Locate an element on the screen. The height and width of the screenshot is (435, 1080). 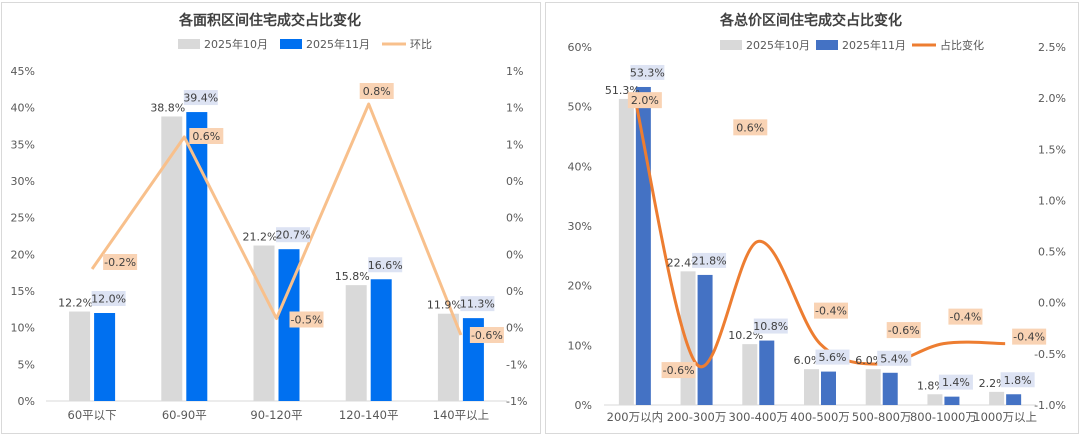
chart-title: 各总价区间住宅成交占比变化 is located at coordinates (810, 20).